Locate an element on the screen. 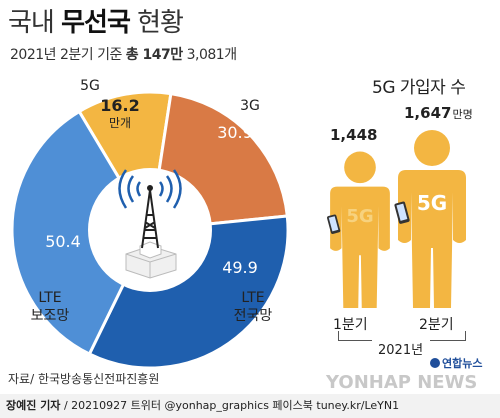 This screenshot has width=500, height=418. radio-tower-icon is located at coordinates (150, 224).